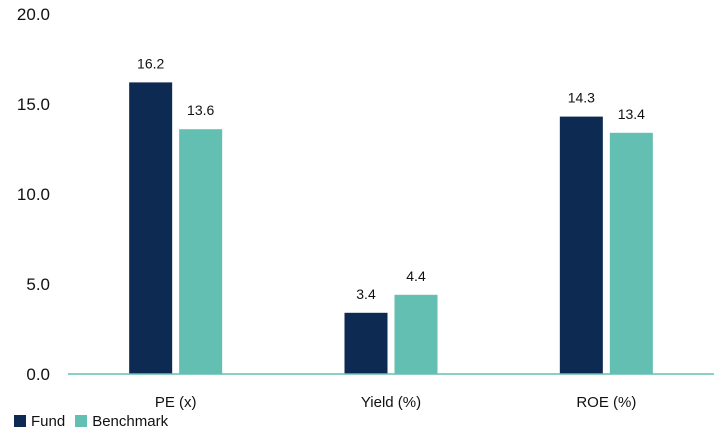 Image resolution: width=721 pixels, height=432 pixels. What do you see at coordinates (38, 374) in the screenshot?
I see `y-tick-label: 0.0` at bounding box center [38, 374].